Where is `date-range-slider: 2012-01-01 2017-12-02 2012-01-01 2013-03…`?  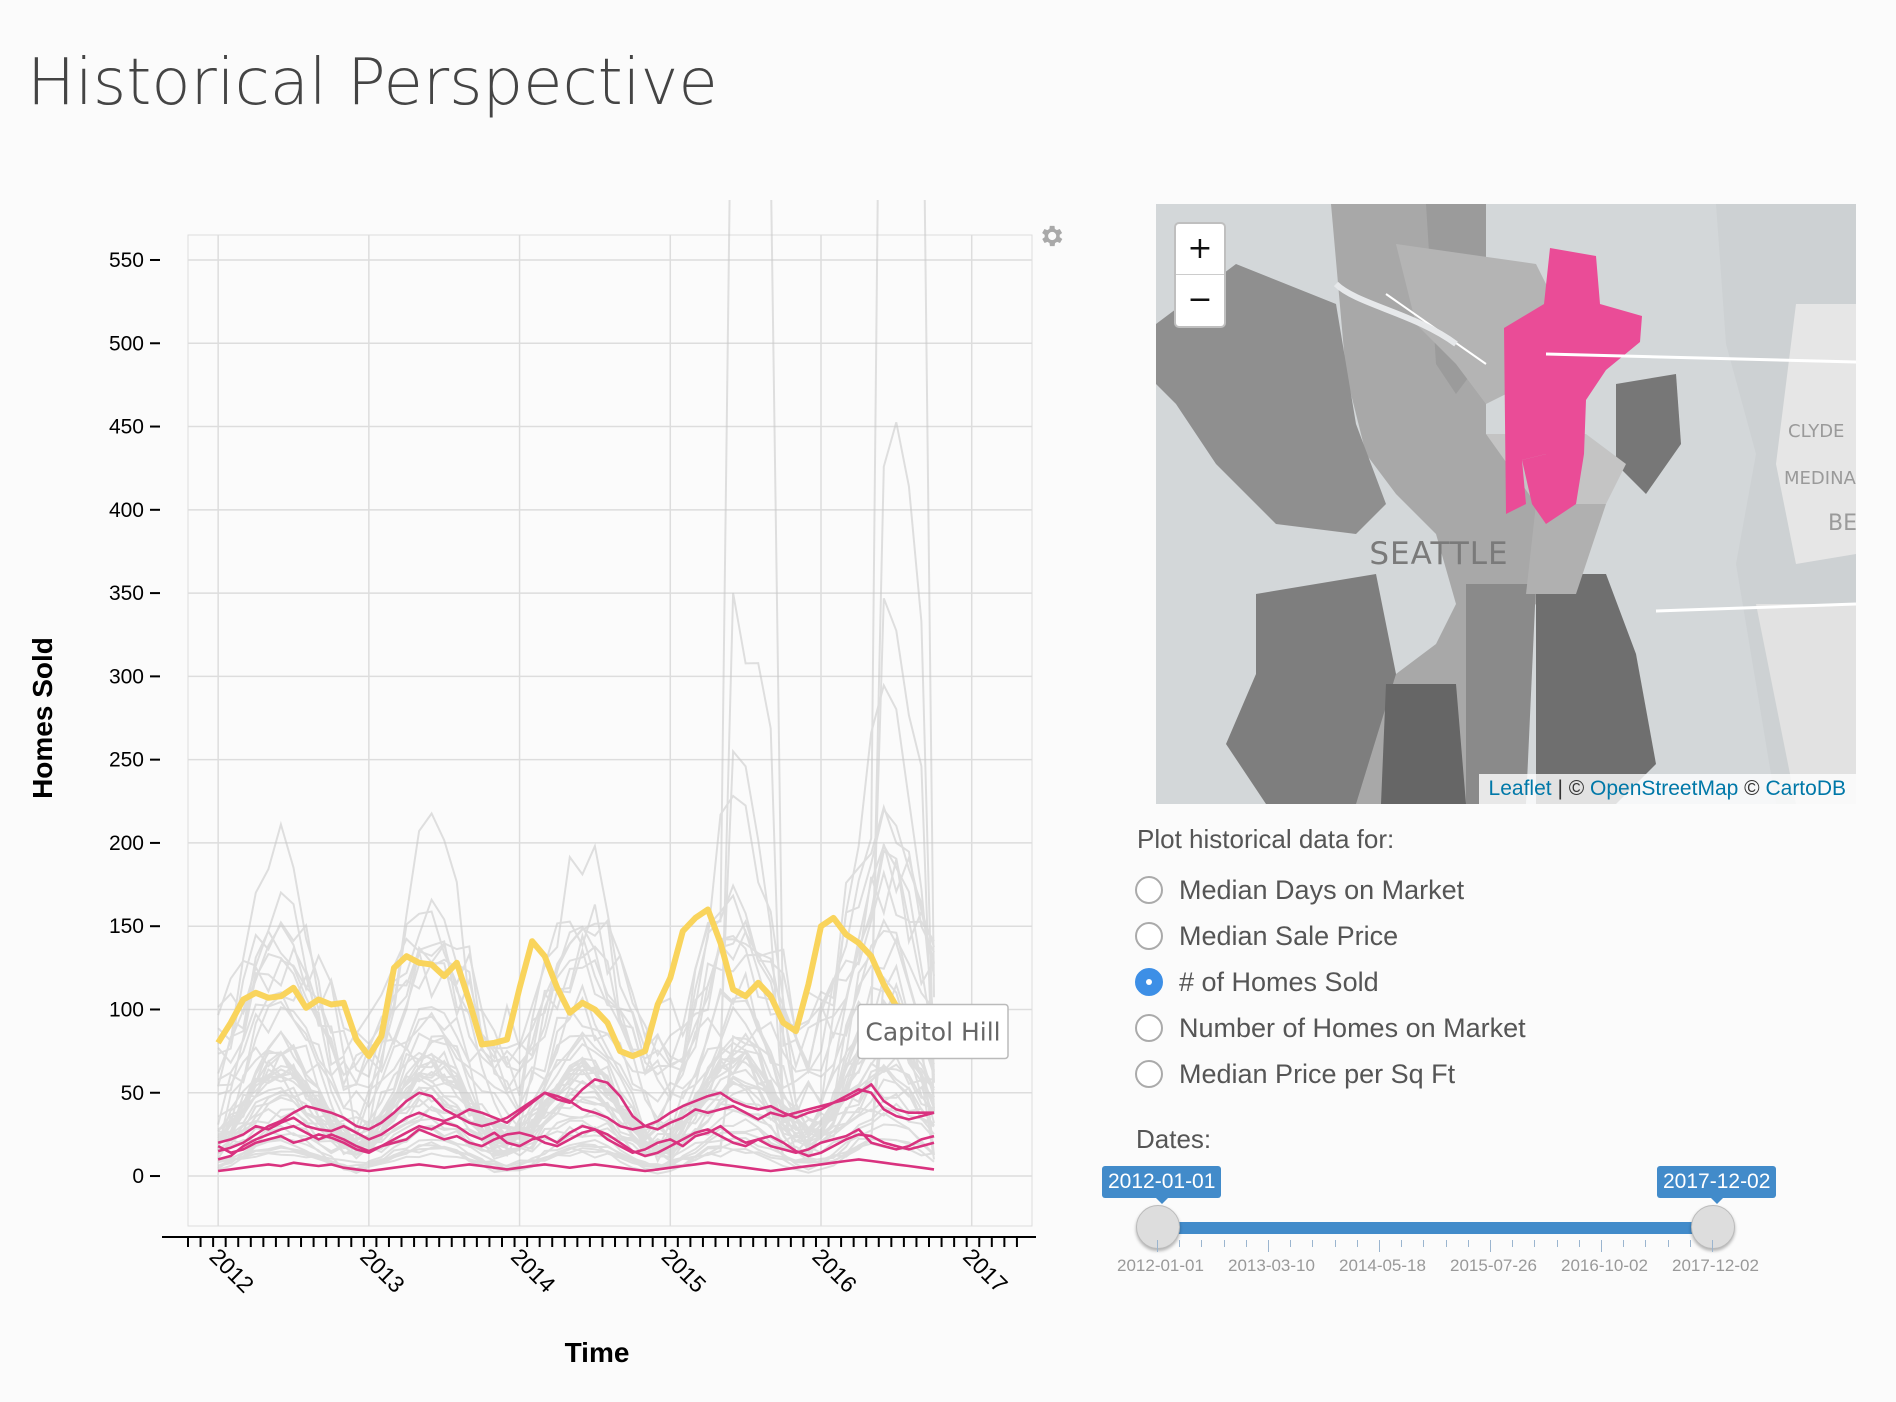
date-range-slider: 2012-01-01 2017-12-02 2012-01-01 2013-03… is located at coordinates (1450, 1220).